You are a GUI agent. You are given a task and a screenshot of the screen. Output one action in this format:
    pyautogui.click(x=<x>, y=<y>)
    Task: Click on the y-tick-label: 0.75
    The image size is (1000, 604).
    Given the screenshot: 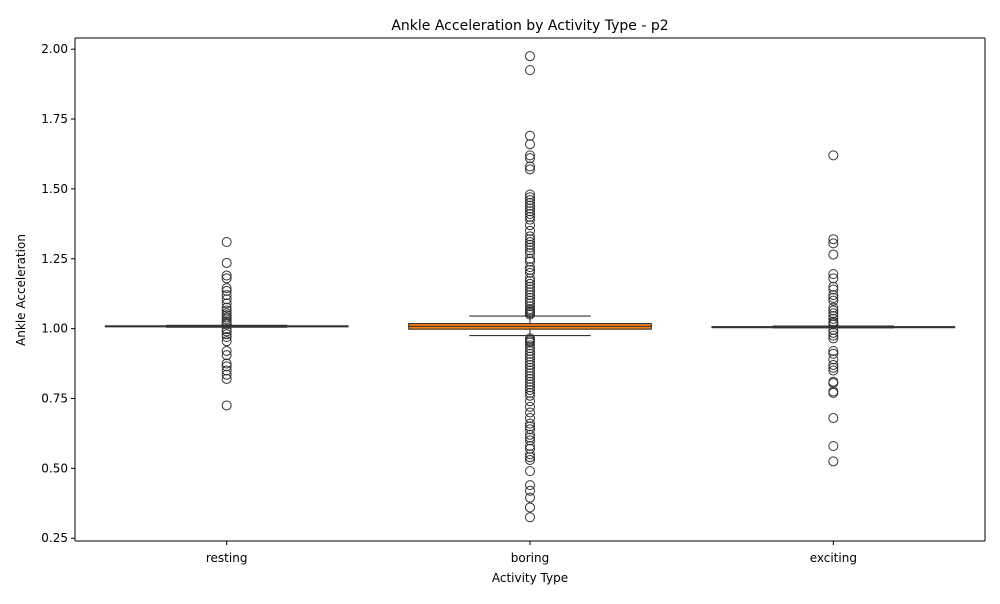 What is the action you would take?
    pyautogui.click(x=54, y=398)
    